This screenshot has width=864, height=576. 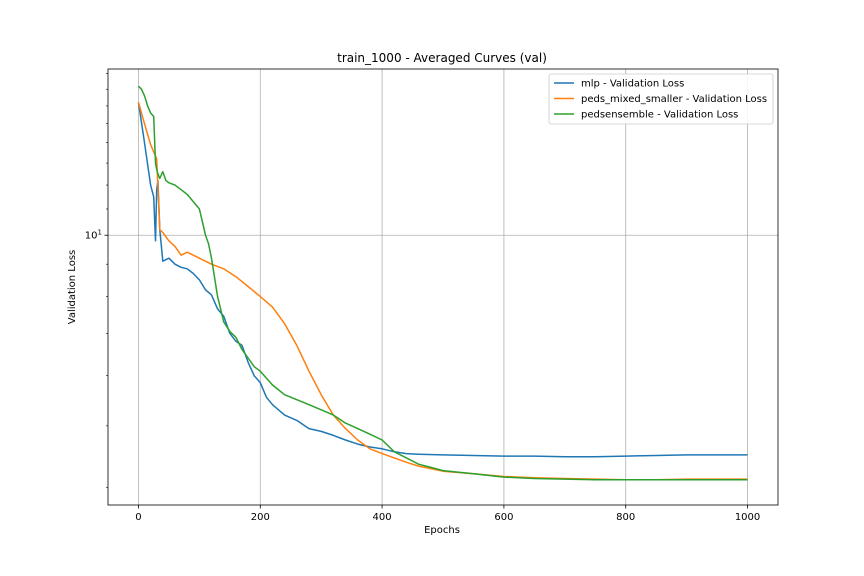 I want to click on legend-box, so click(x=661, y=99).